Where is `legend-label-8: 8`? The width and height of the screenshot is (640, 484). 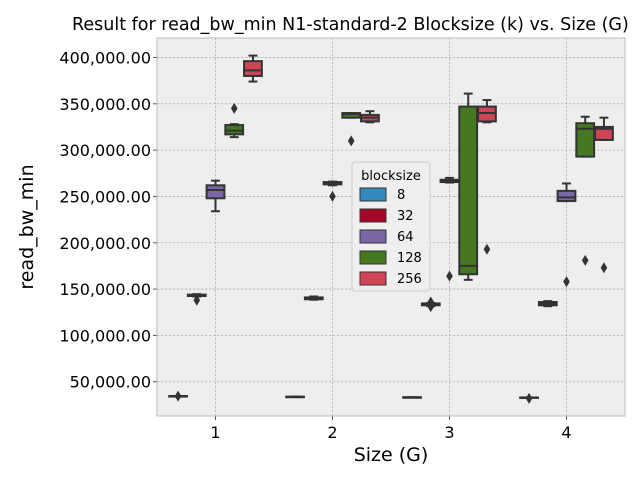
legend-label-8: 8 is located at coordinates (401, 195).